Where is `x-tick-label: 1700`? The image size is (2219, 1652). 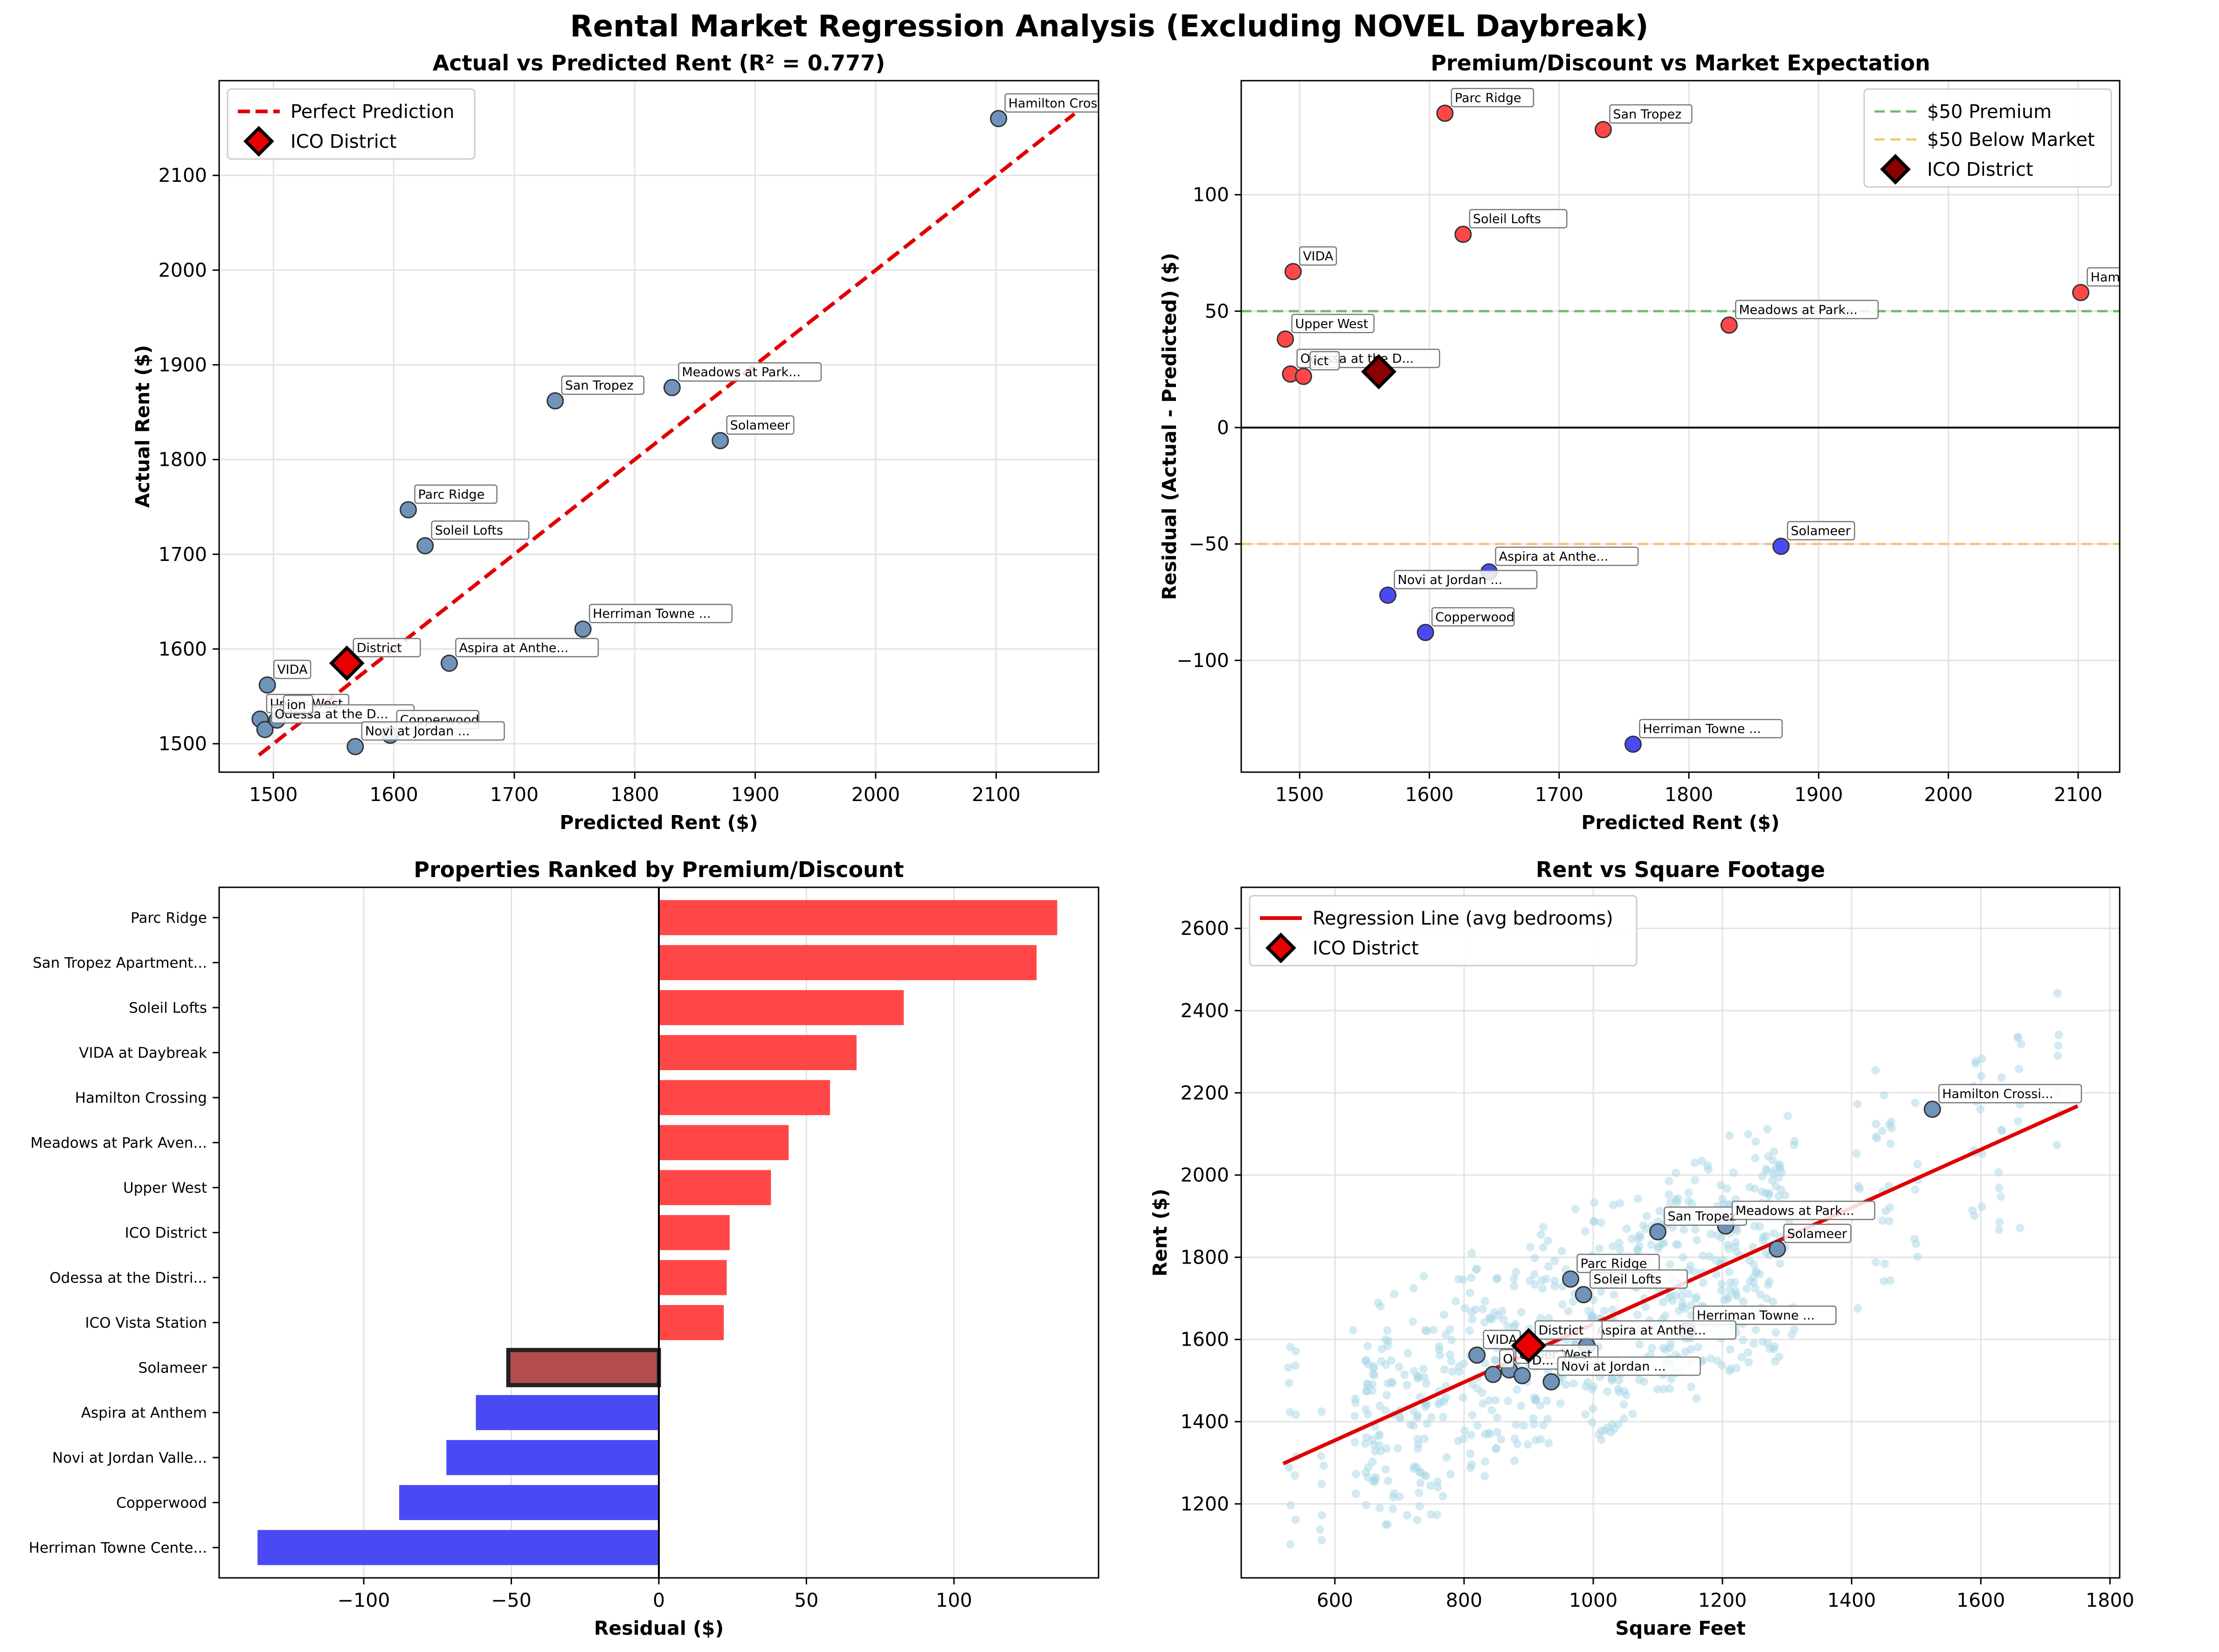 x-tick-label: 1700 is located at coordinates (514, 794).